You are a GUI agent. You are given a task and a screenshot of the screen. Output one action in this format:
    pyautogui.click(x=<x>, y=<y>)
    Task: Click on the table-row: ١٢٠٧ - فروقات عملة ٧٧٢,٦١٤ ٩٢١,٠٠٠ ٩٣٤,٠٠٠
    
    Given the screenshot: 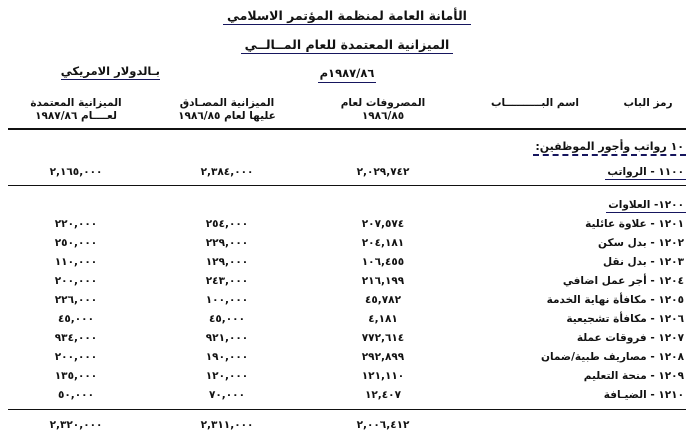 What is the action you would take?
    pyautogui.click(x=347, y=338)
    